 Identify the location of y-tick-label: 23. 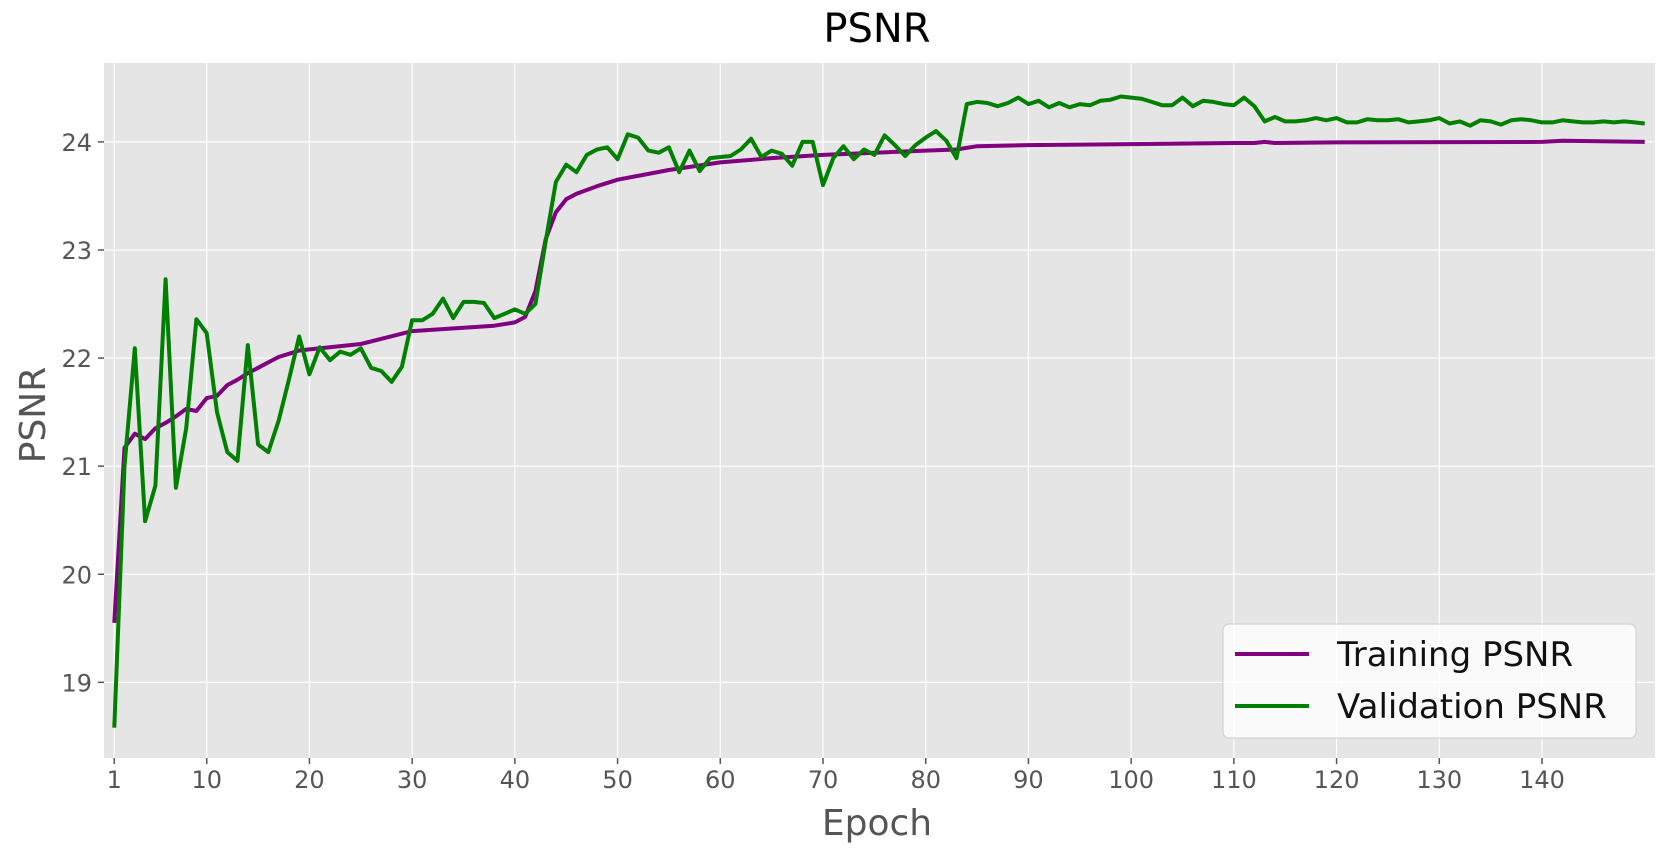
(76, 251).